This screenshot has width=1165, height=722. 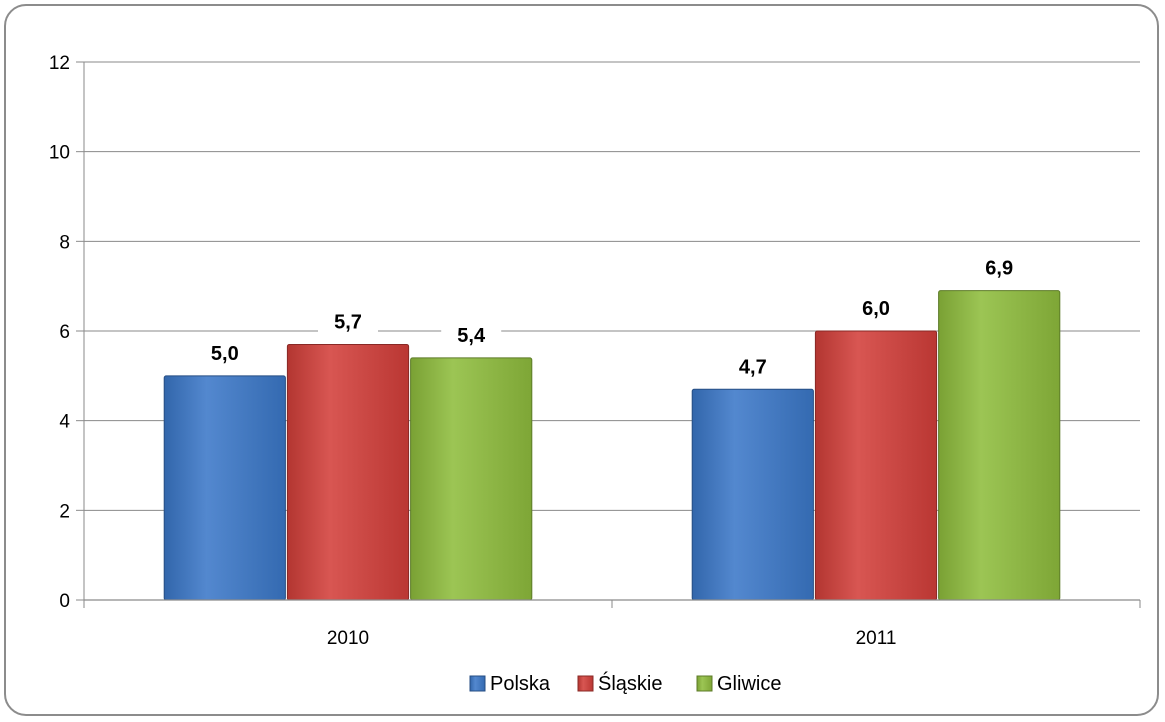 I want to click on data-label: 4,7, so click(x=753, y=367).